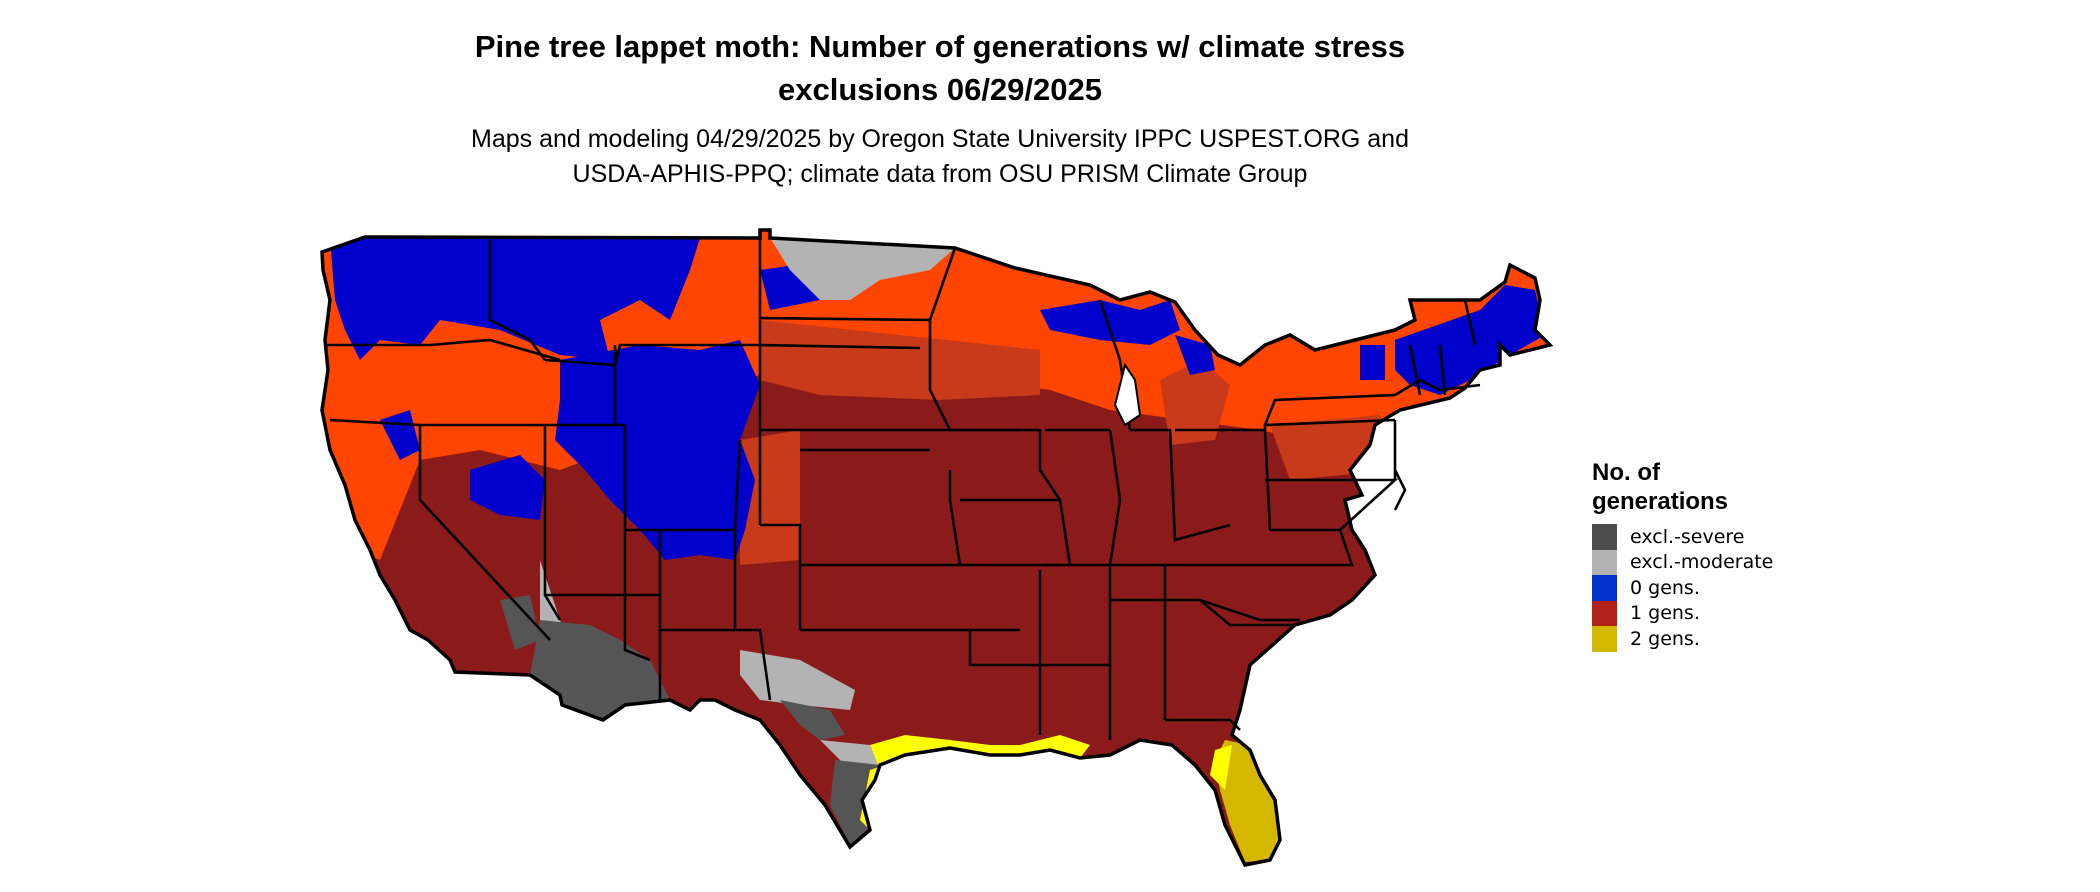 This screenshot has height=892, width=2100. What do you see at coordinates (507, 487) in the screenshot?
I see `zero-gen-great-basin-region` at bounding box center [507, 487].